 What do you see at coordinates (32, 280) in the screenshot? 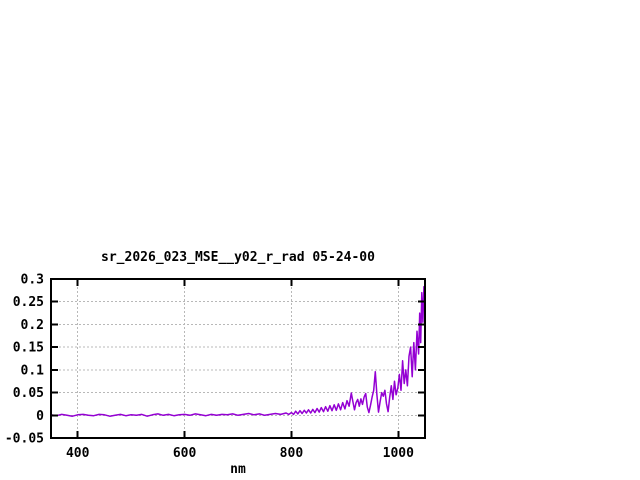
I see `y-tick-label: 0.3` at bounding box center [32, 280].